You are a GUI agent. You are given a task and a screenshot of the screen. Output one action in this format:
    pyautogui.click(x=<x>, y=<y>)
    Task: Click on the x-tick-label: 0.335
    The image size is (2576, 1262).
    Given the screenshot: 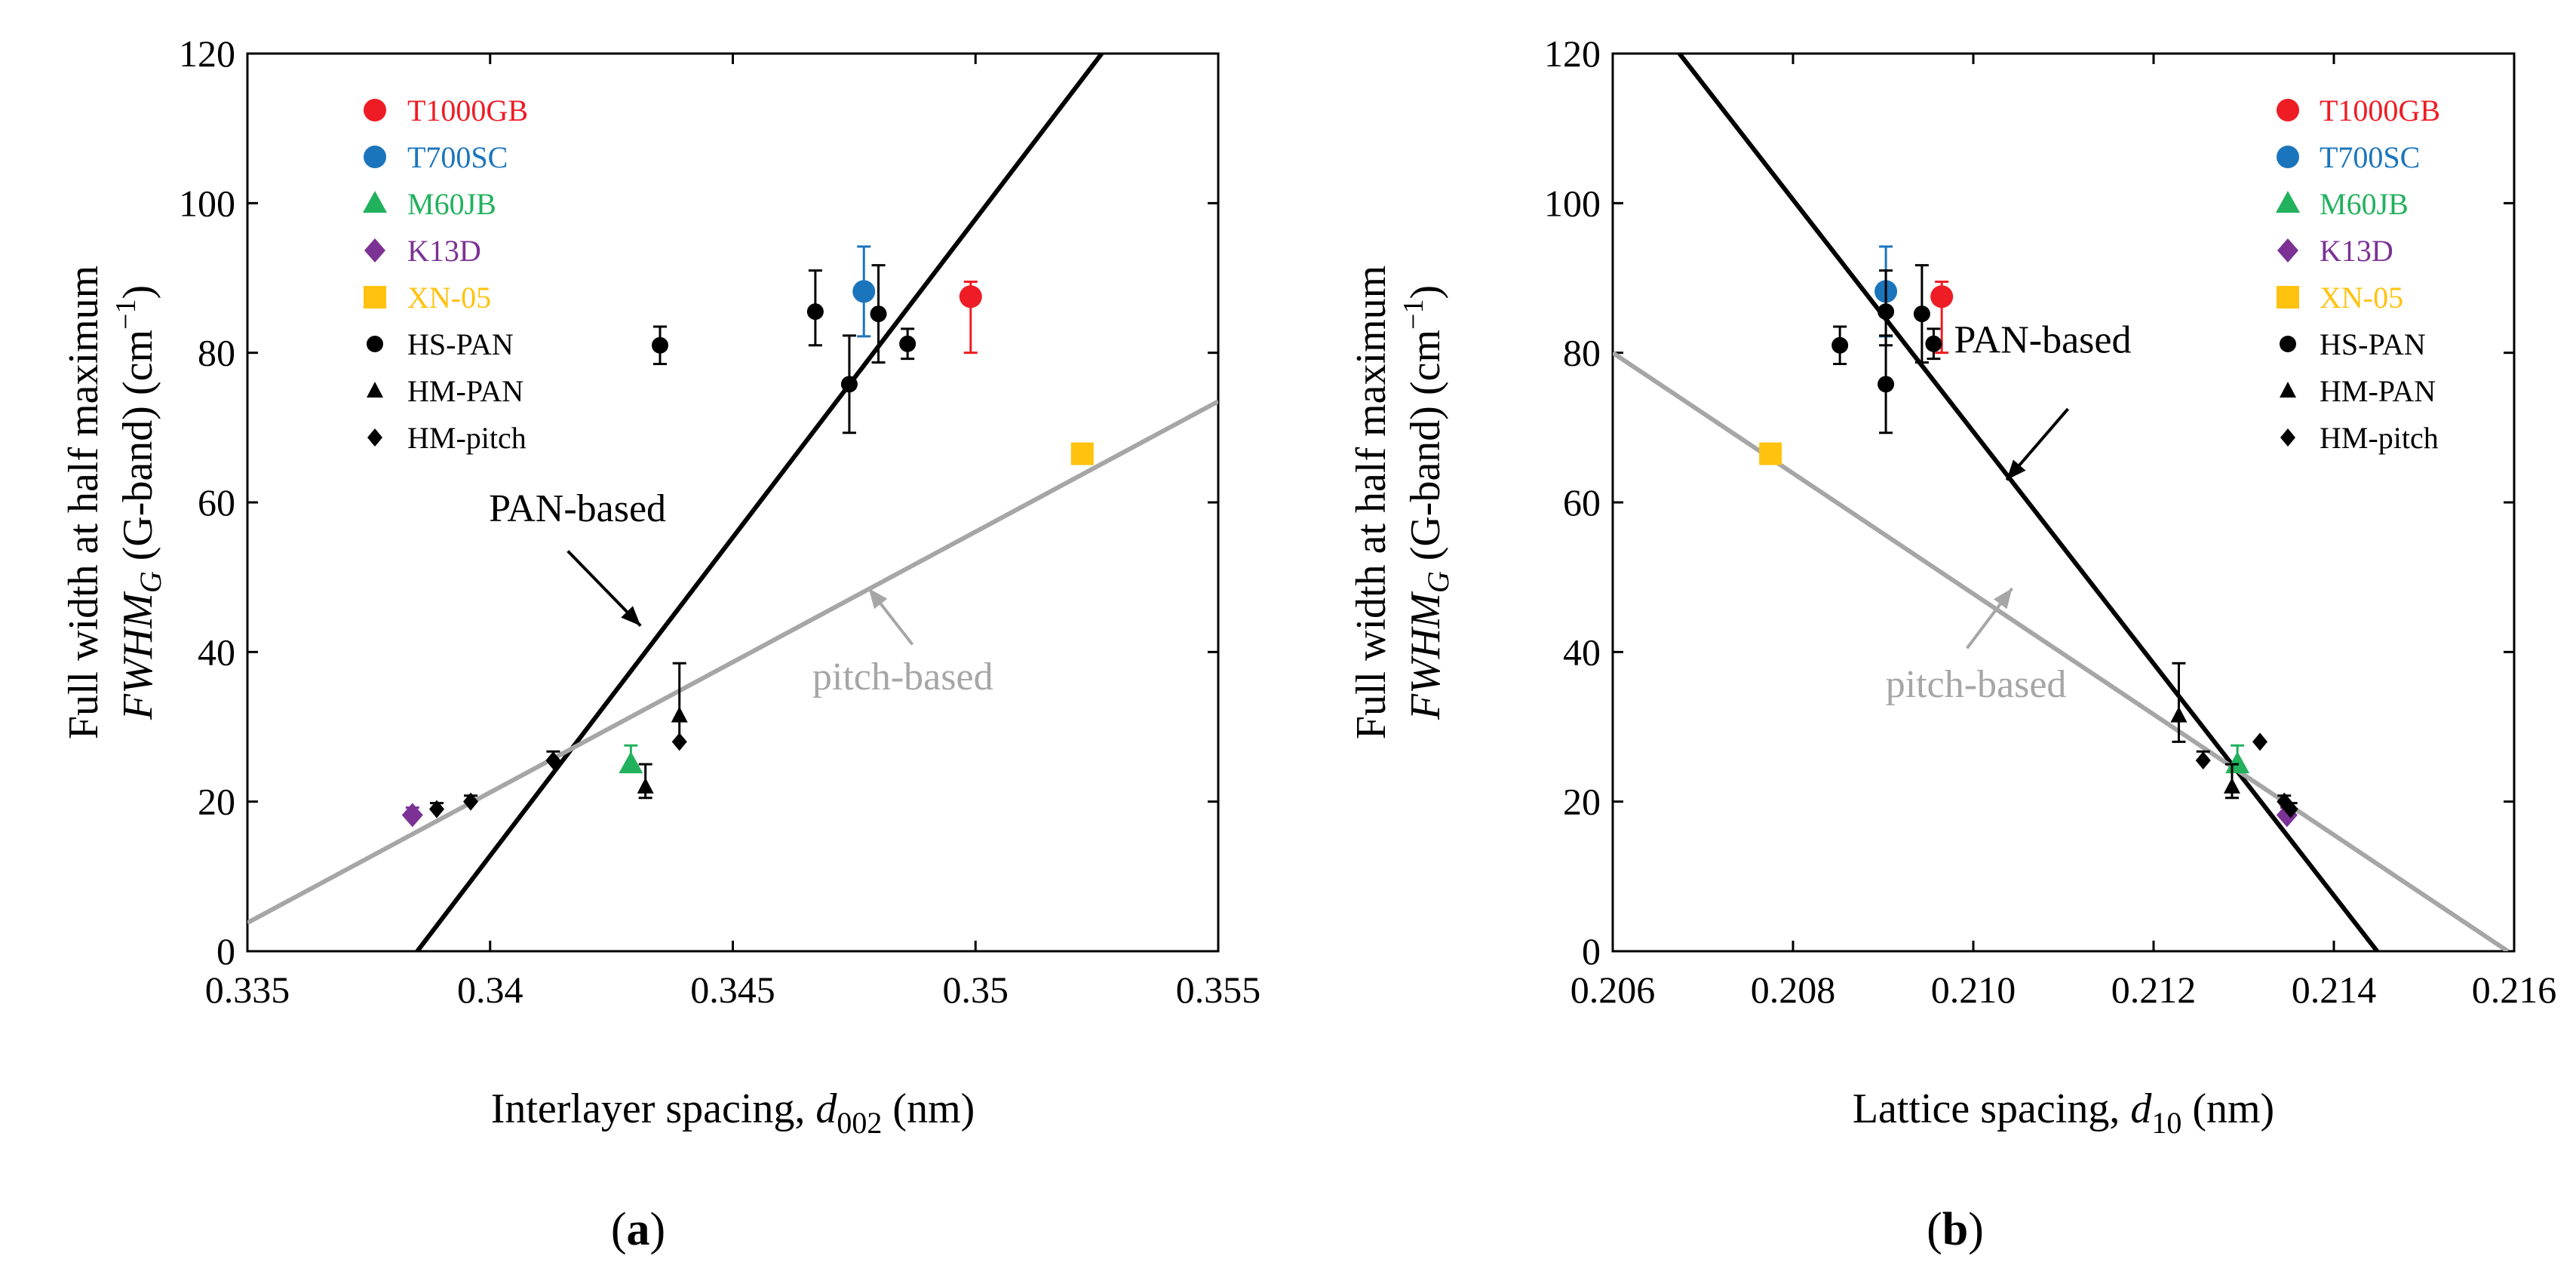 What is the action you would take?
    pyautogui.click(x=247, y=990)
    